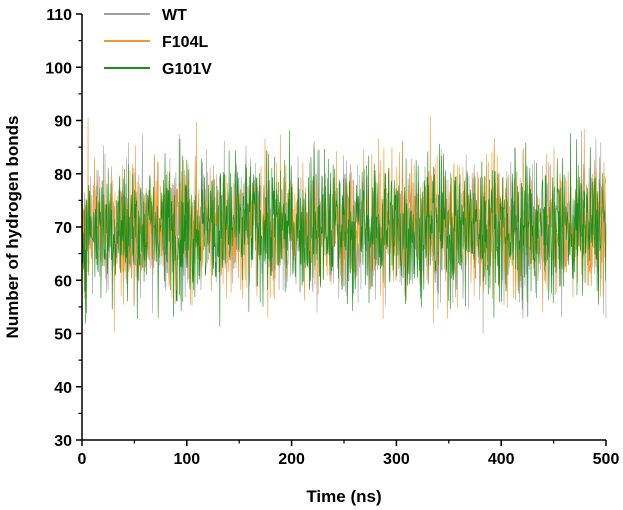 This screenshot has height=510, width=623. I want to click on y-tick-label: 30, so click(63, 441).